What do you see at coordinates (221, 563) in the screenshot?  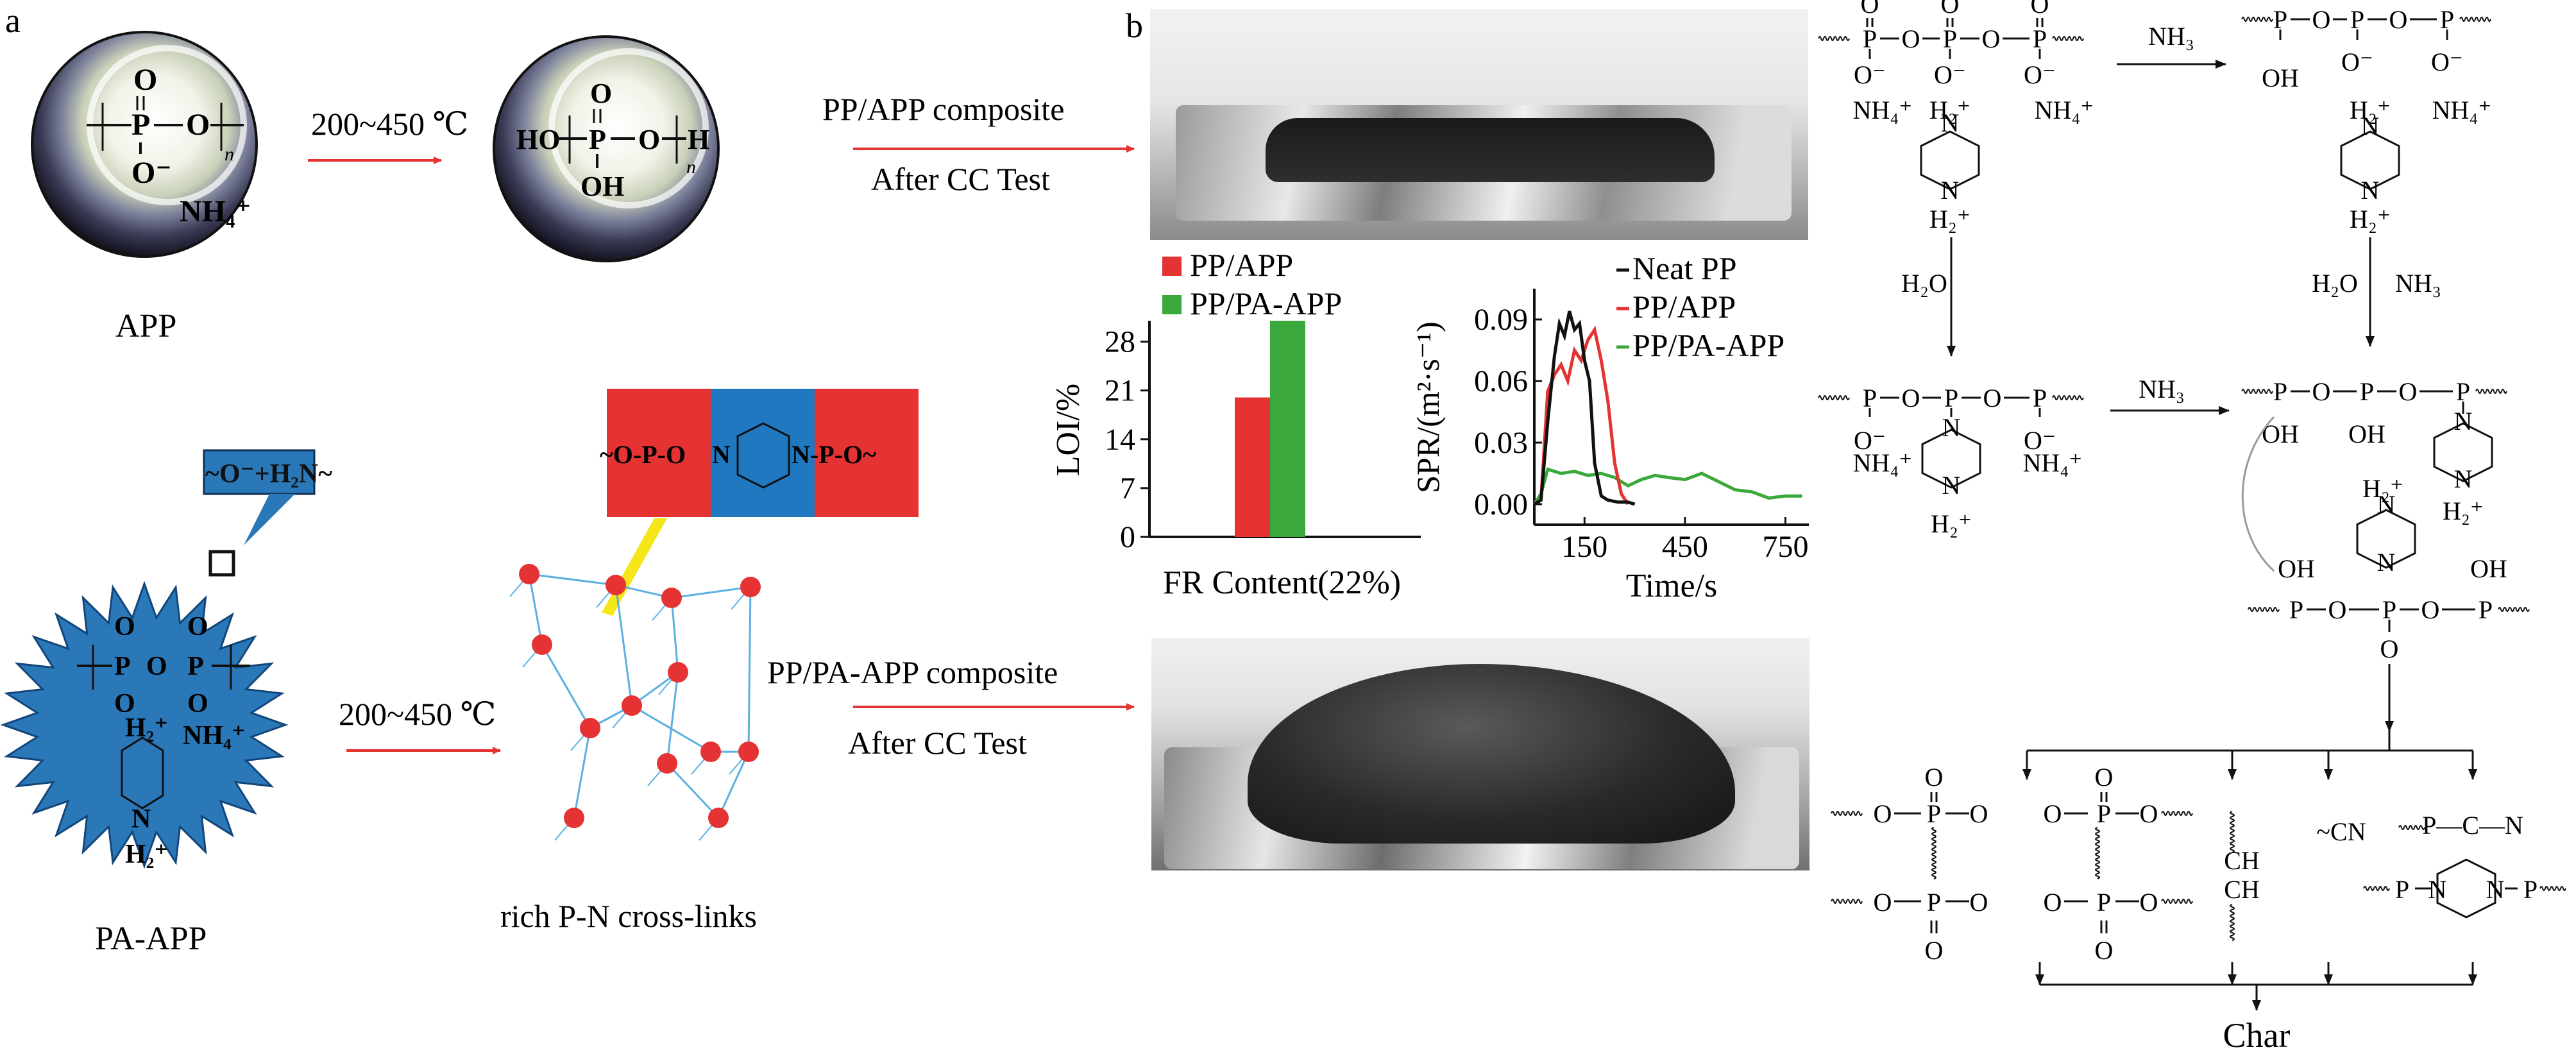 I see `callout-target` at bounding box center [221, 563].